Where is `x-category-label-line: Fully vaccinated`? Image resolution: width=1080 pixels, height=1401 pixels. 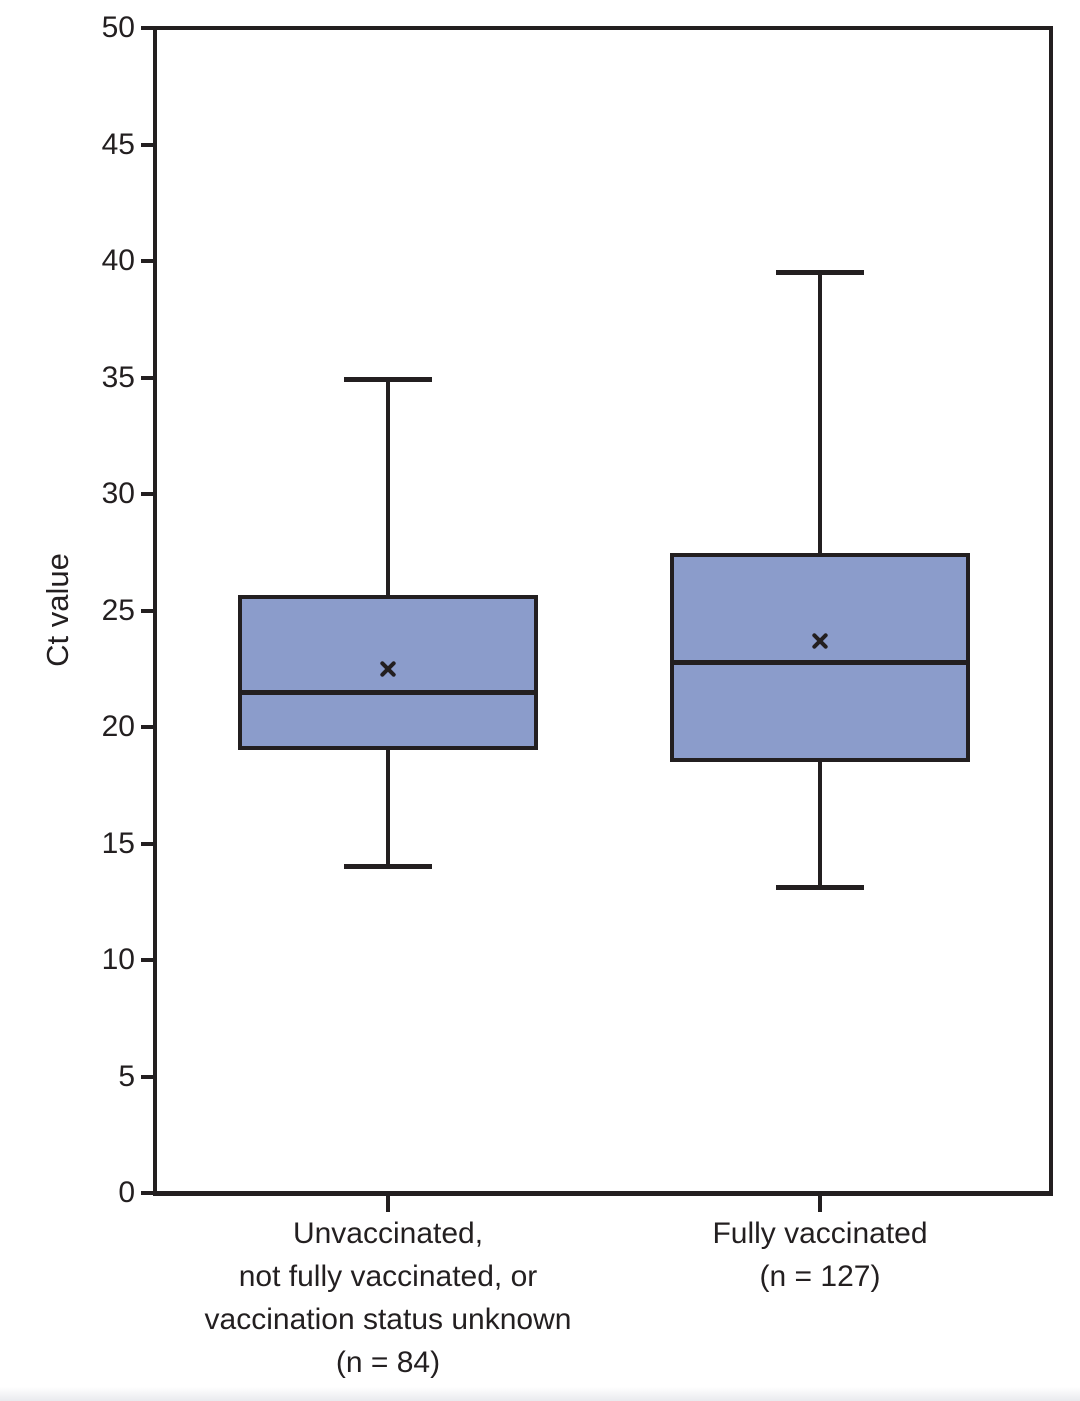
x-category-label-line: Fully vaccinated is located at coordinates (820, 1233).